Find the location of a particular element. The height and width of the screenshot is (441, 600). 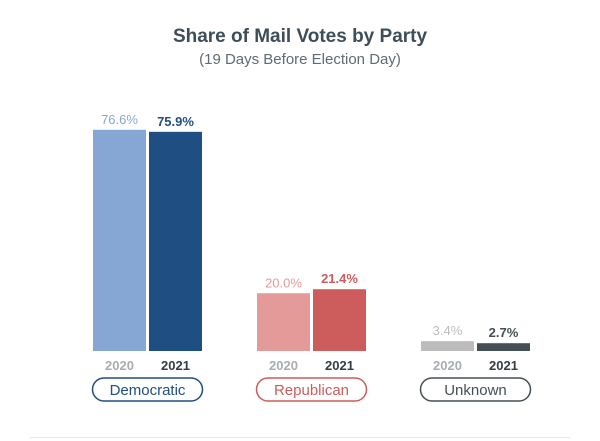

bar-republican-2020 is located at coordinates (283, 322).